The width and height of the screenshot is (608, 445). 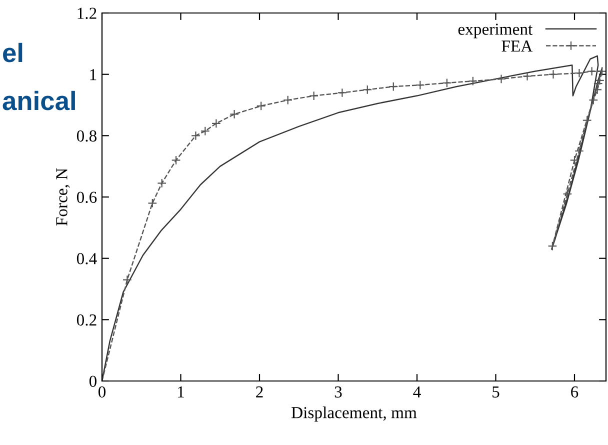 What do you see at coordinates (87, 14) in the screenshot?
I see `y-tick-label: 1.2` at bounding box center [87, 14].